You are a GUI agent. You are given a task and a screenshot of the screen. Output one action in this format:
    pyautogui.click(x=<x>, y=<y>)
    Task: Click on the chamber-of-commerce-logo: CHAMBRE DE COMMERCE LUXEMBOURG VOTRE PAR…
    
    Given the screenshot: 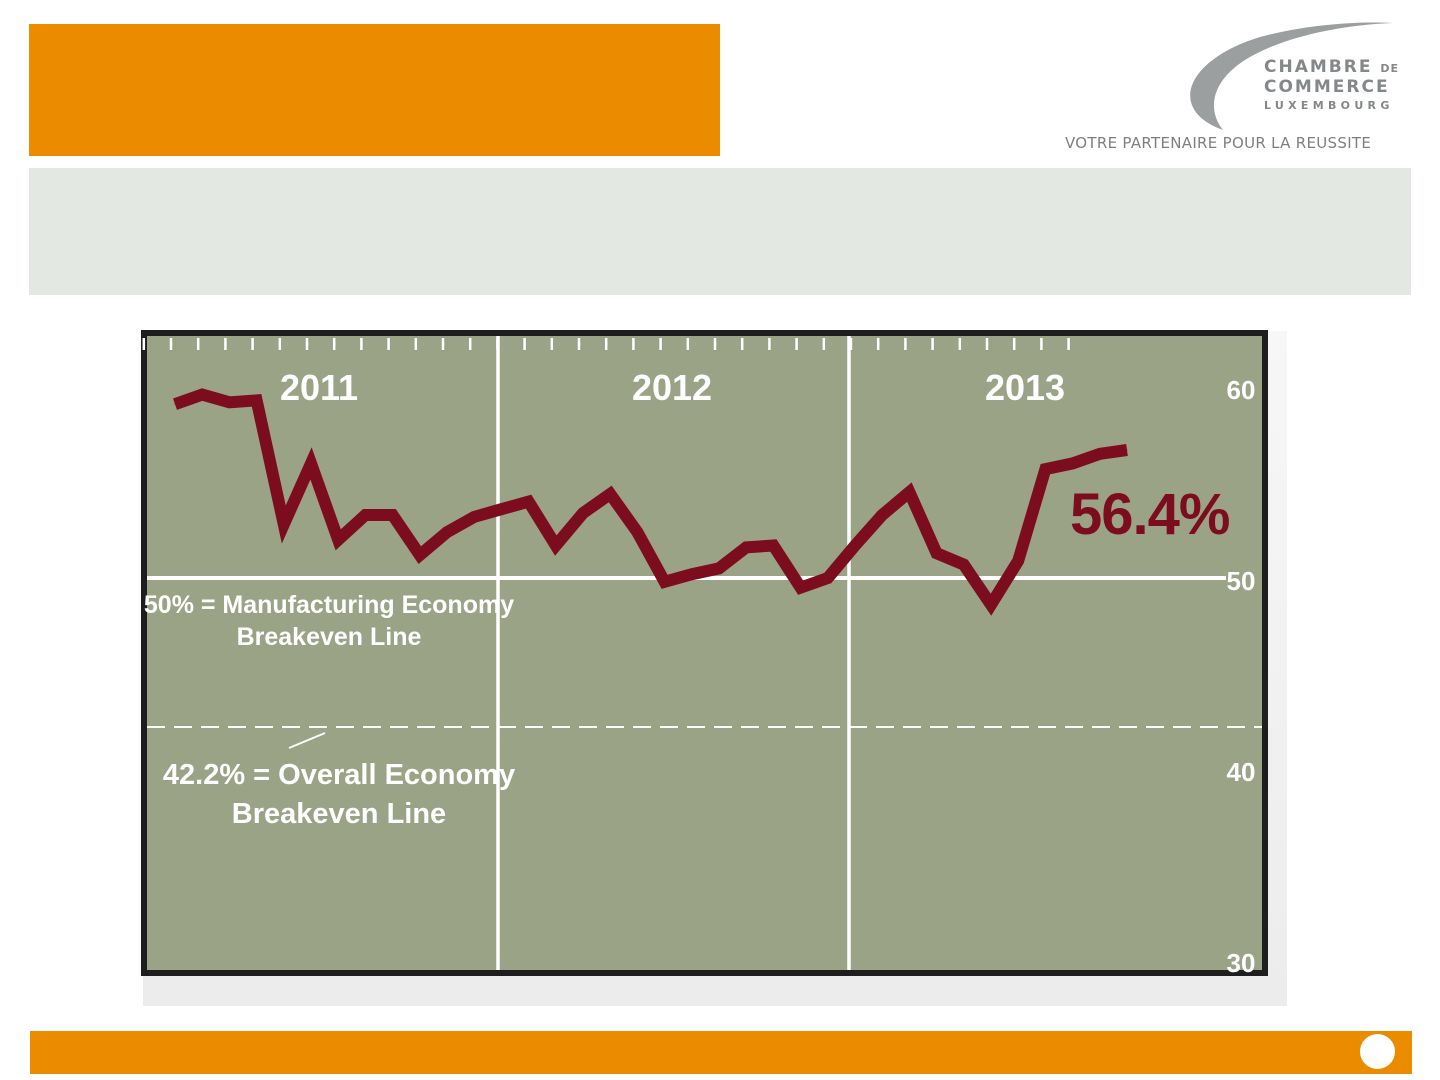 What is the action you would take?
    pyautogui.click(x=1235, y=87)
    